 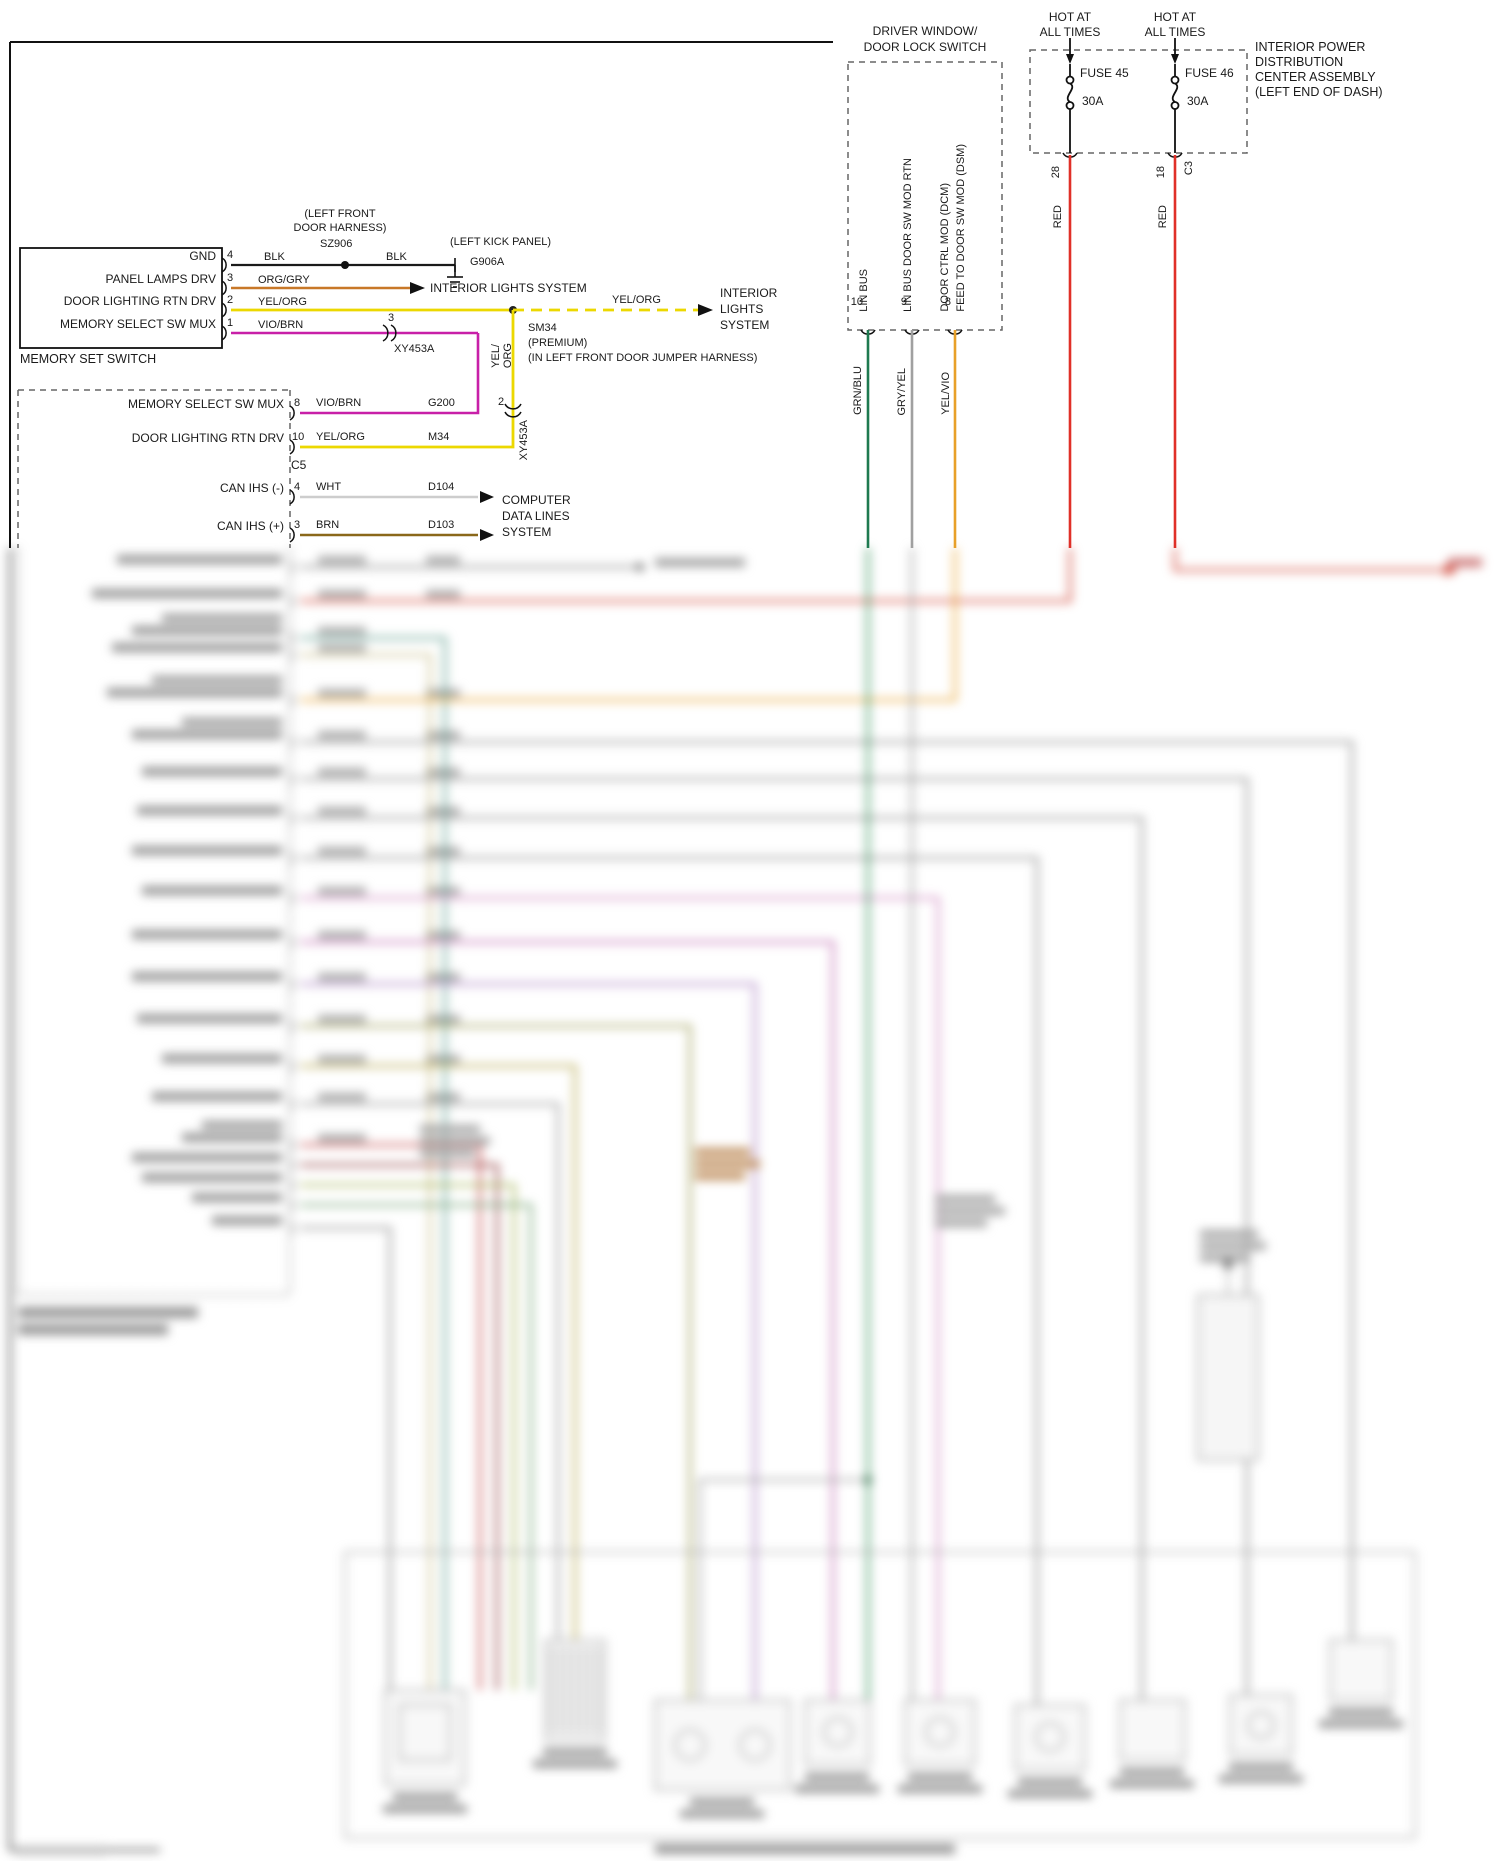 I want to click on mss-pin-3: 3, so click(x=230, y=278).